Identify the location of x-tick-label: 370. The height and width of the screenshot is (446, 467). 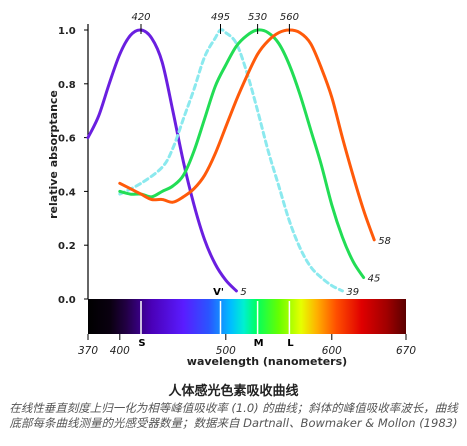
(88, 351).